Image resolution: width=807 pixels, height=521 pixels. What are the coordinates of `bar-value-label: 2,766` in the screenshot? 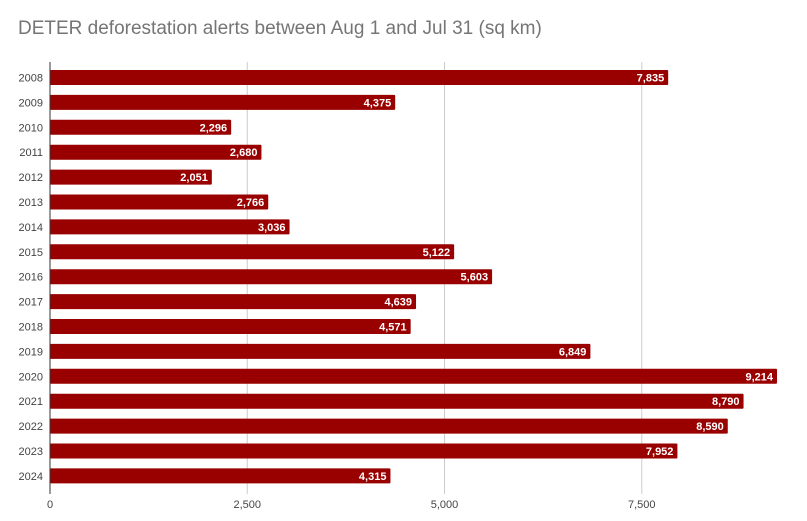 It's located at (251, 203).